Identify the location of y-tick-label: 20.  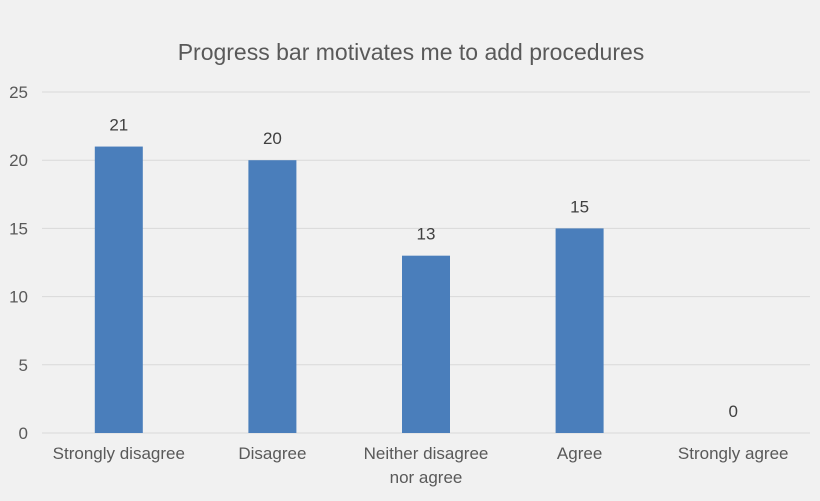
(18, 160).